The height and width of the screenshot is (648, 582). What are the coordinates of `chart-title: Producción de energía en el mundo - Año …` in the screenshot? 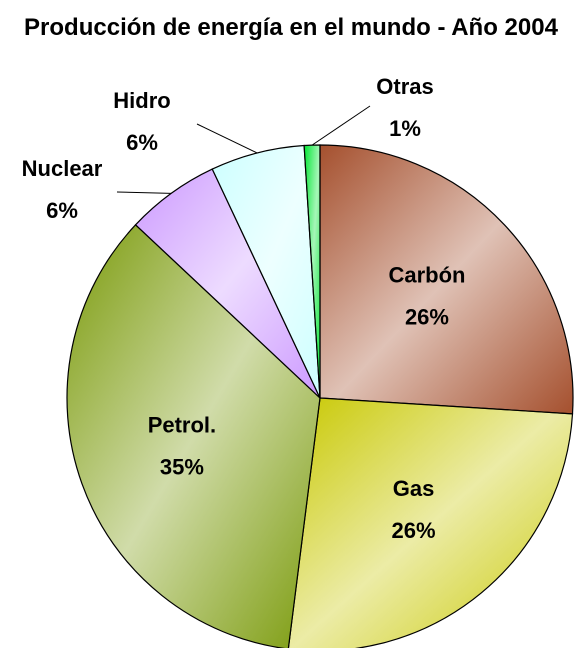 It's located at (291, 27).